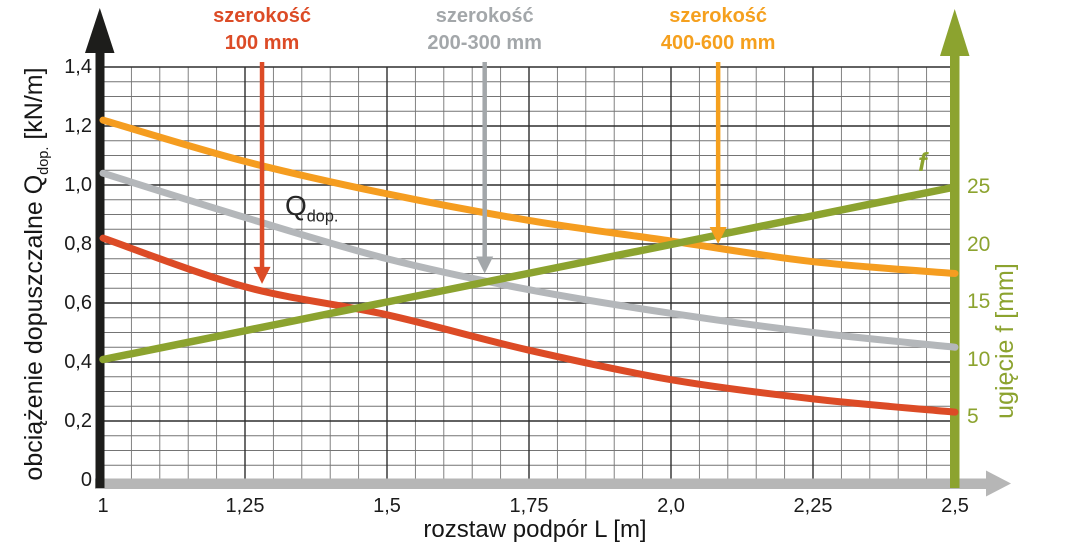 This screenshot has width=1073, height=559. I want to click on annotation-width-400-600: szerokość 400-600 mm, so click(718, 30).